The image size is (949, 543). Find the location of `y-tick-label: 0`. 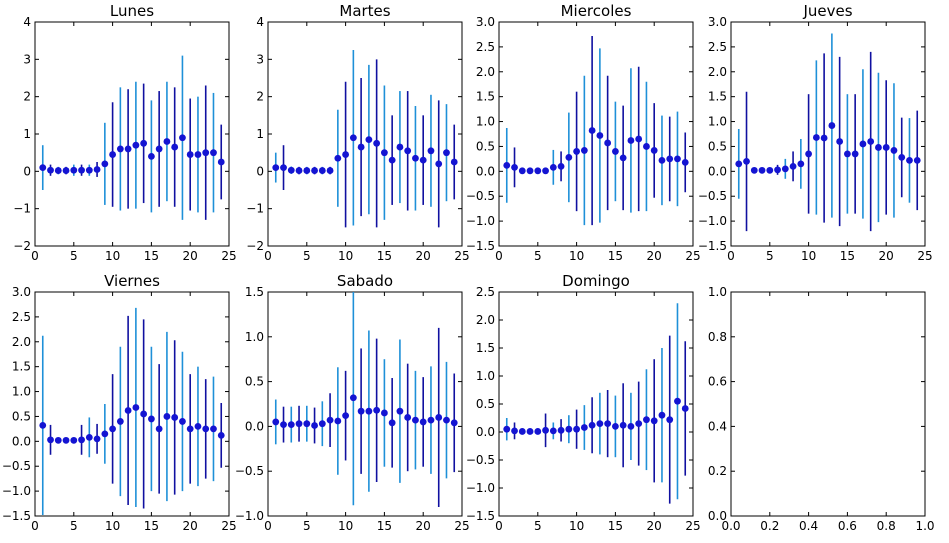

y-tick-label: 0 is located at coordinates (27, 171).